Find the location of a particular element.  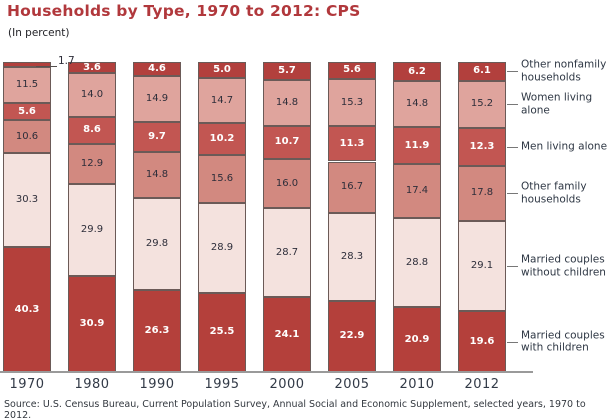

segment-value-label: 30.9 is located at coordinates (92, 324).